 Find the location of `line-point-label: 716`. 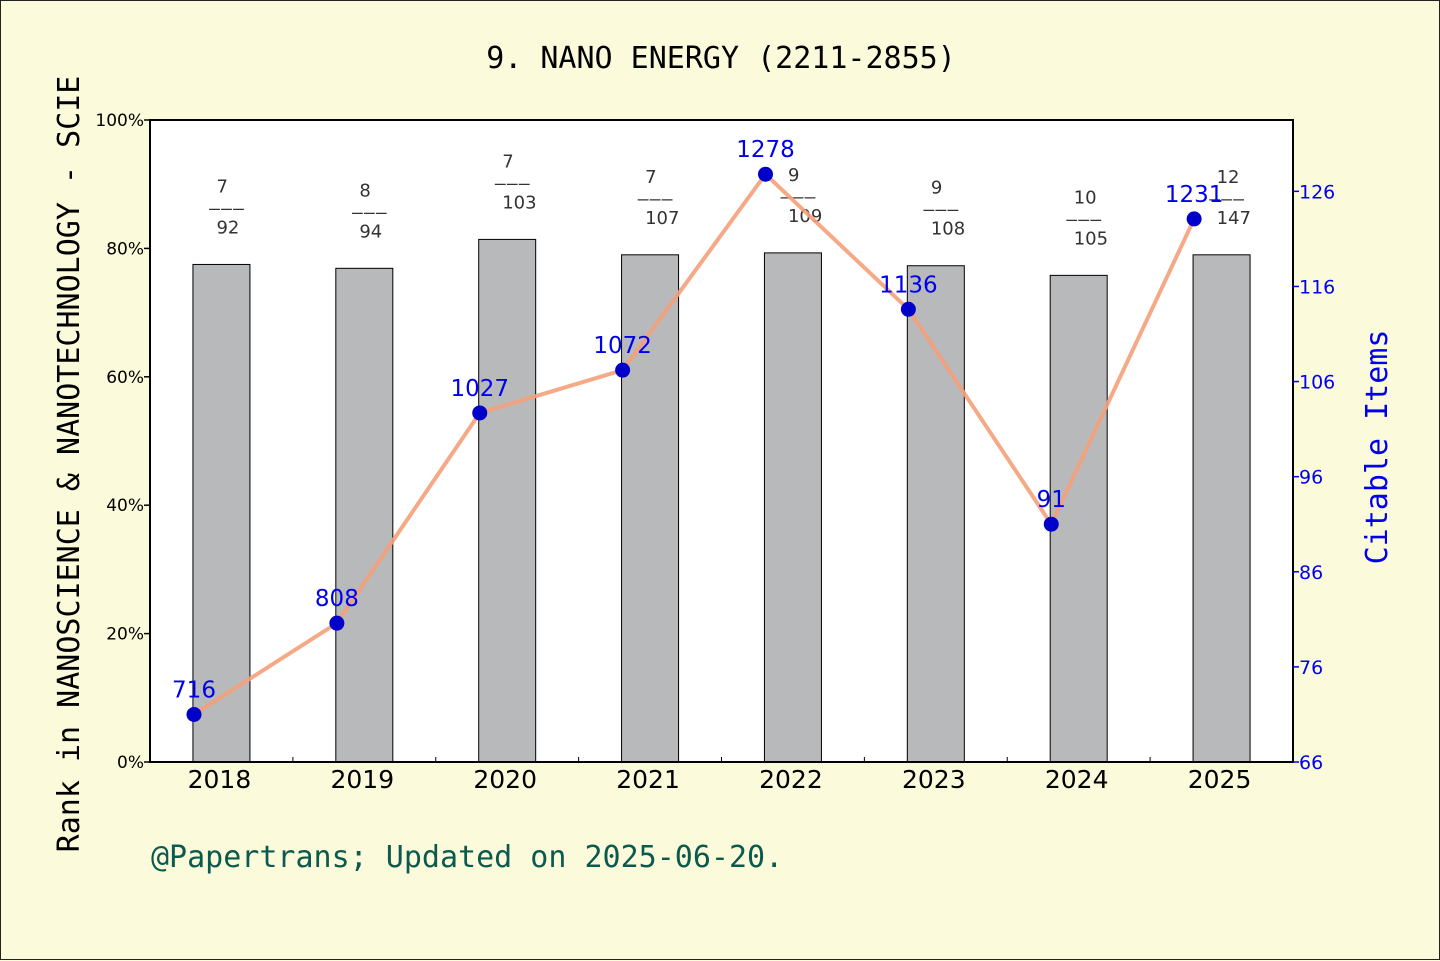

line-point-label: 716 is located at coordinates (194, 690).